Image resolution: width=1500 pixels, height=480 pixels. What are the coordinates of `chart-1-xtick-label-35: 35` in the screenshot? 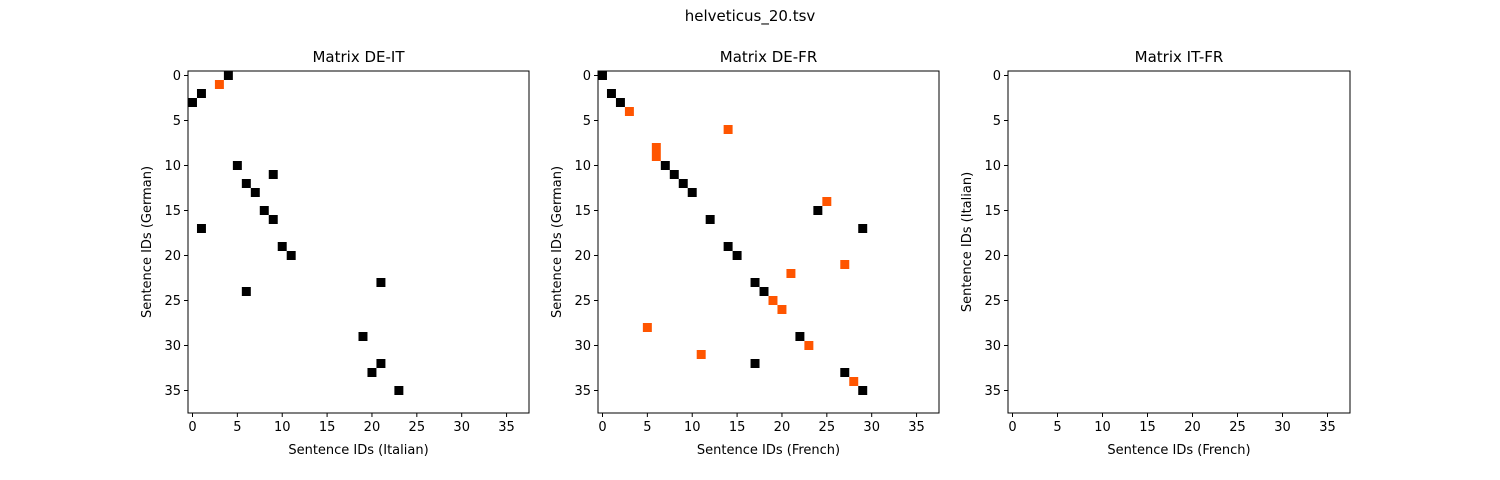 It's located at (916, 427).